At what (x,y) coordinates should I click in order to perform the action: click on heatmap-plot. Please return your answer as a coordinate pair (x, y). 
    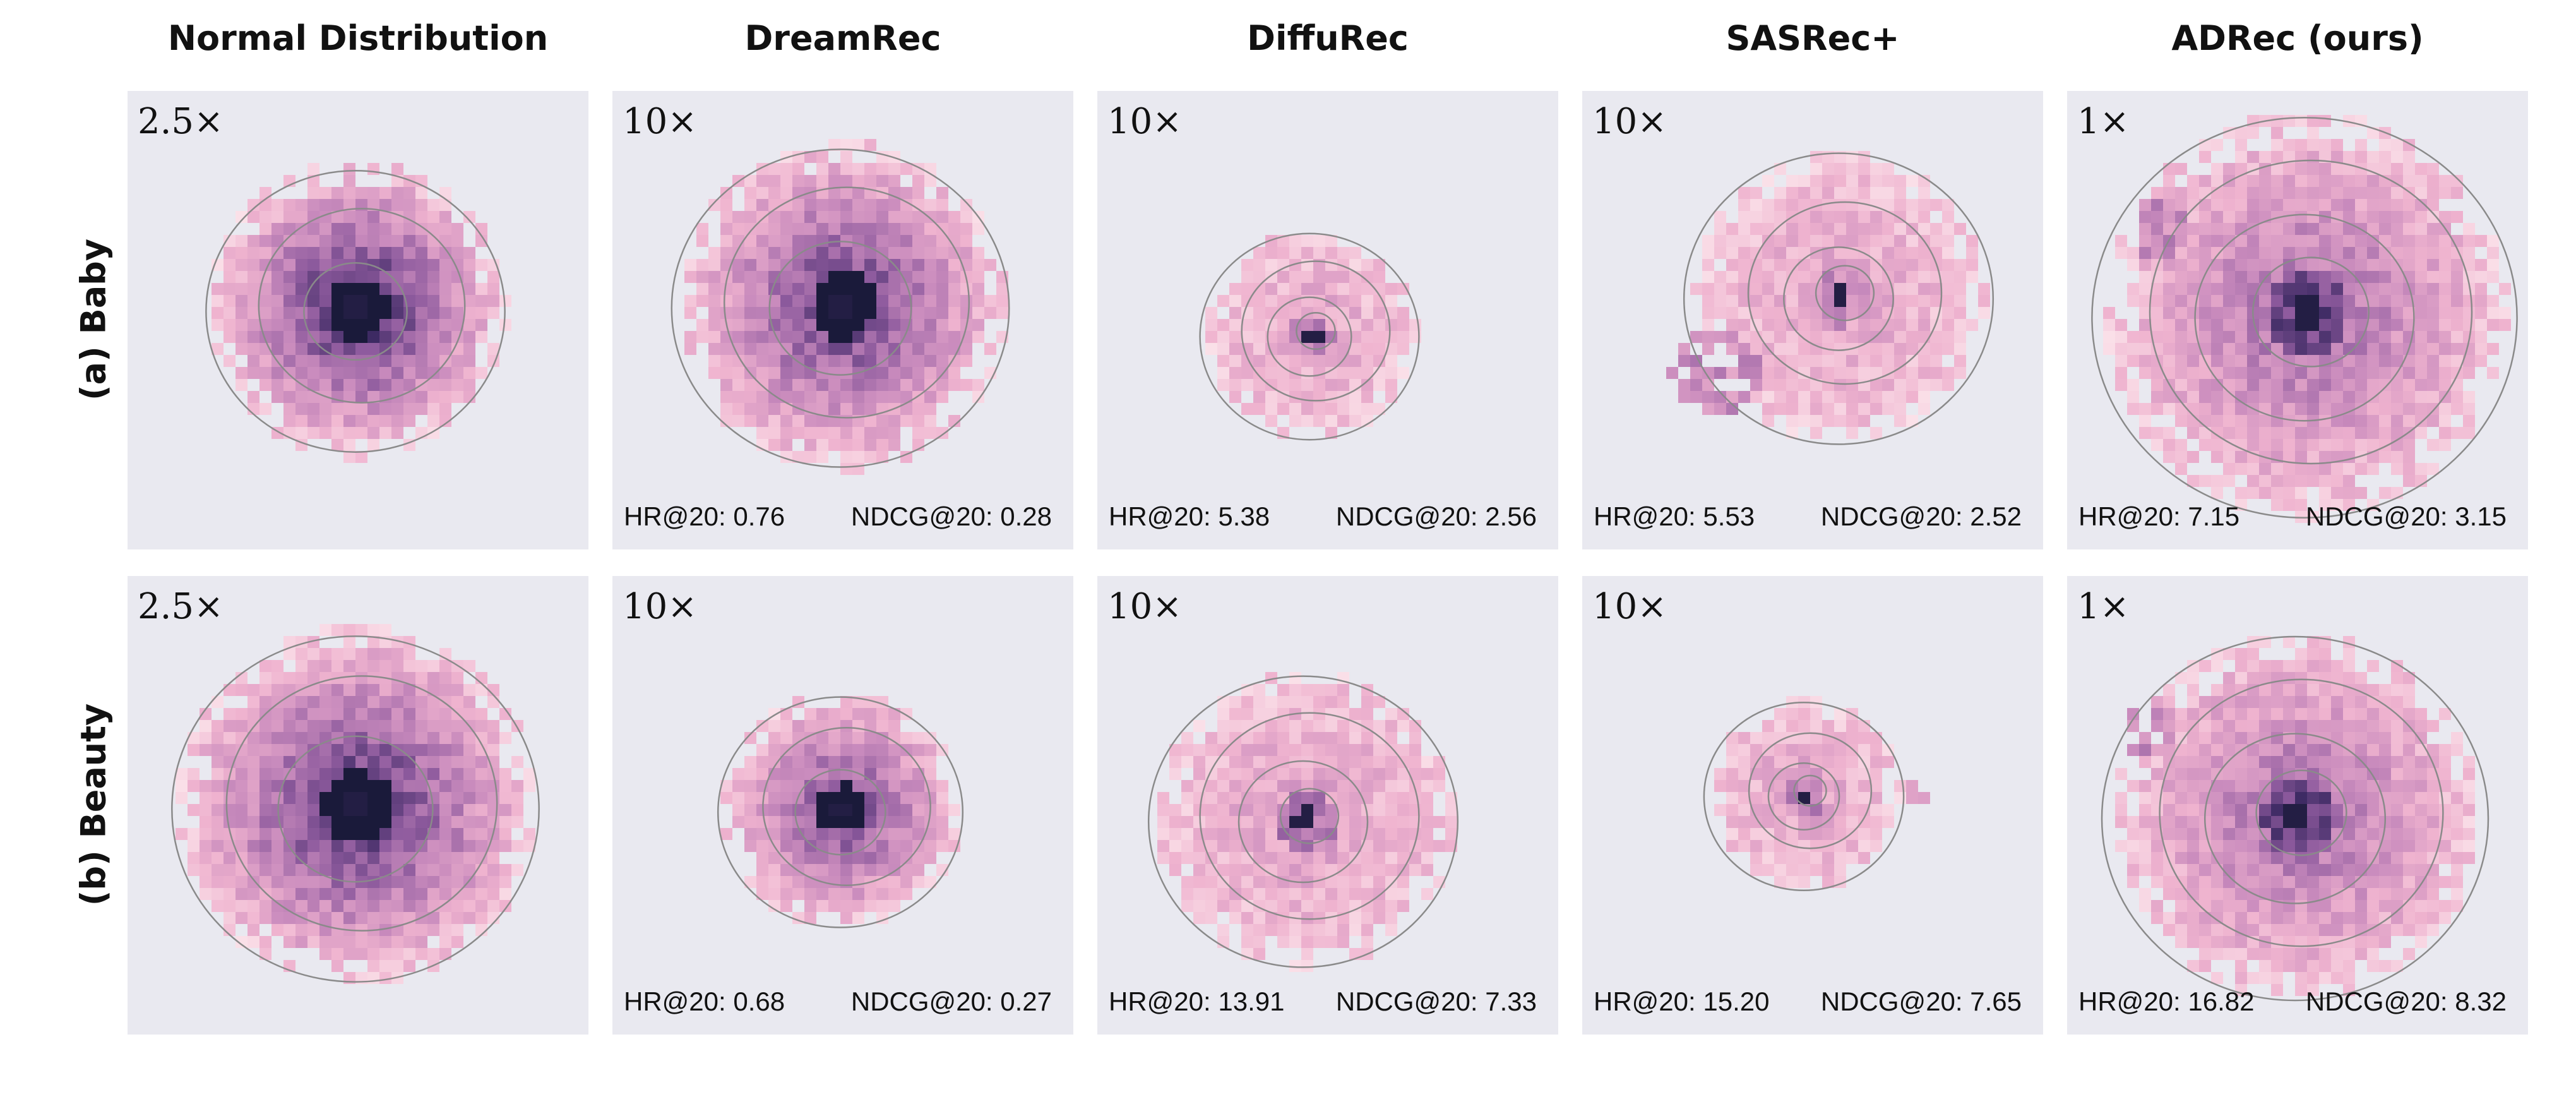
    Looking at the image, I should click on (358, 313).